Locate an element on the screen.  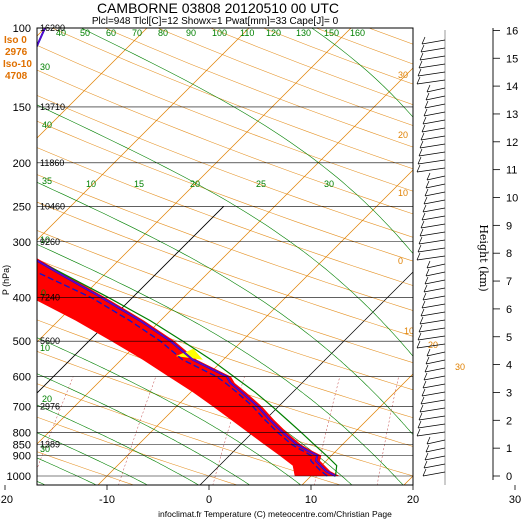
moist-adiabat-label: 60 is located at coordinates (111, 33).